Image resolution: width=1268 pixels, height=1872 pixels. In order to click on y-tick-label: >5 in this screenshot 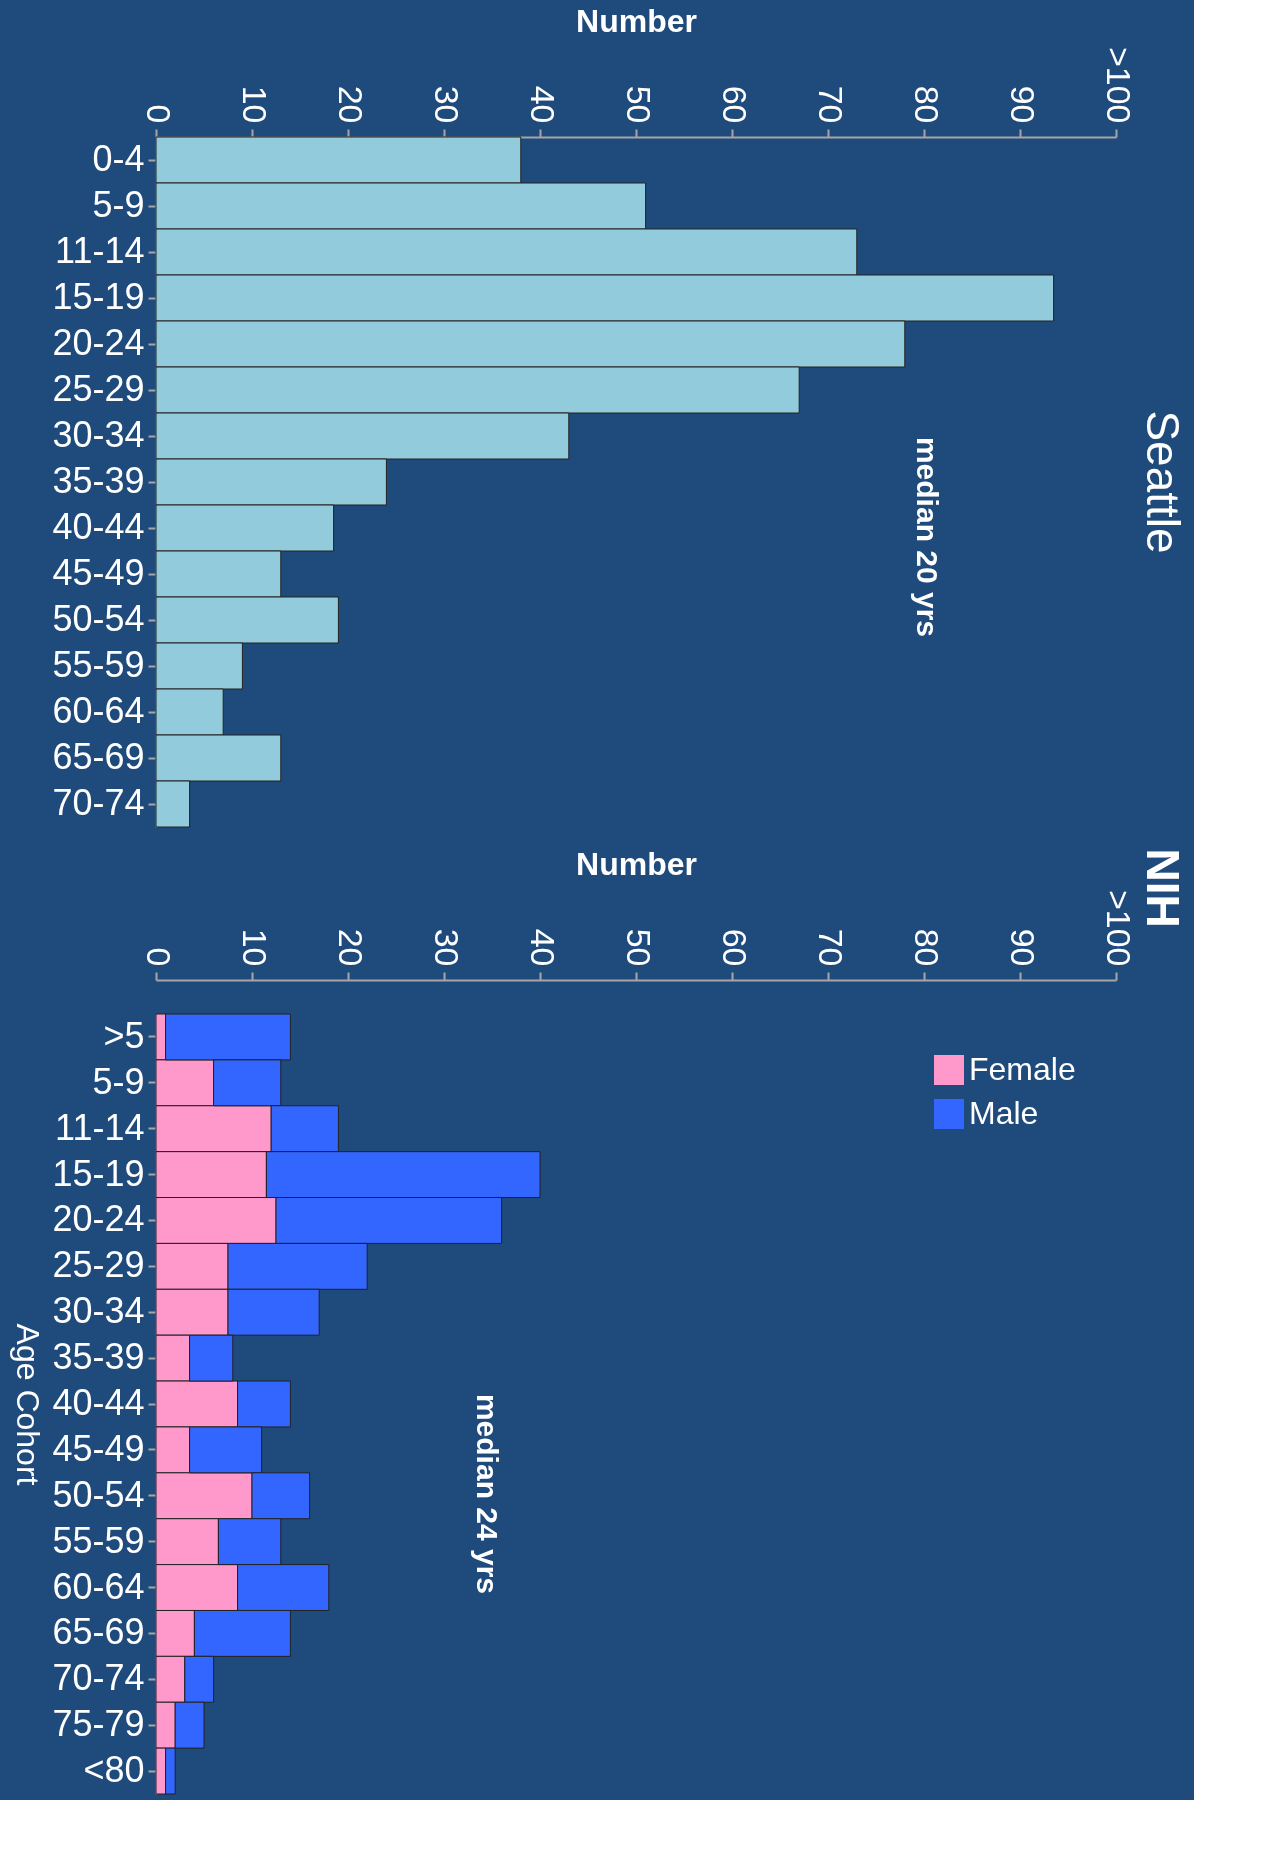, I will do `click(124, 1035)`.